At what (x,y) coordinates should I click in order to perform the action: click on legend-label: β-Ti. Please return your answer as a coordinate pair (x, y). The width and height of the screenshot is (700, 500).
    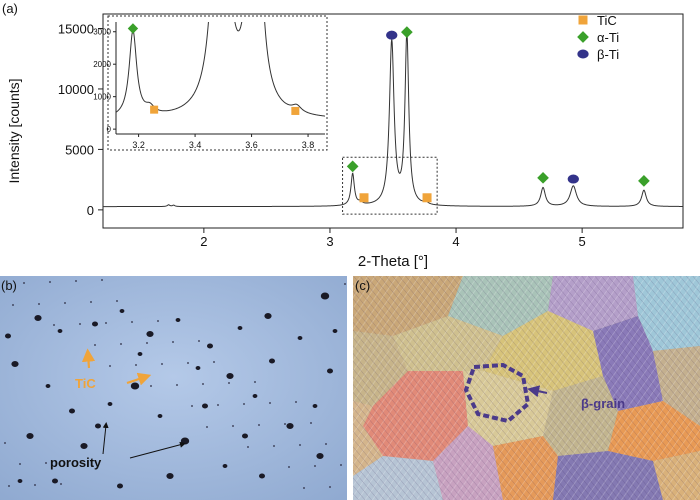
    Looking at the image, I should click on (608, 54).